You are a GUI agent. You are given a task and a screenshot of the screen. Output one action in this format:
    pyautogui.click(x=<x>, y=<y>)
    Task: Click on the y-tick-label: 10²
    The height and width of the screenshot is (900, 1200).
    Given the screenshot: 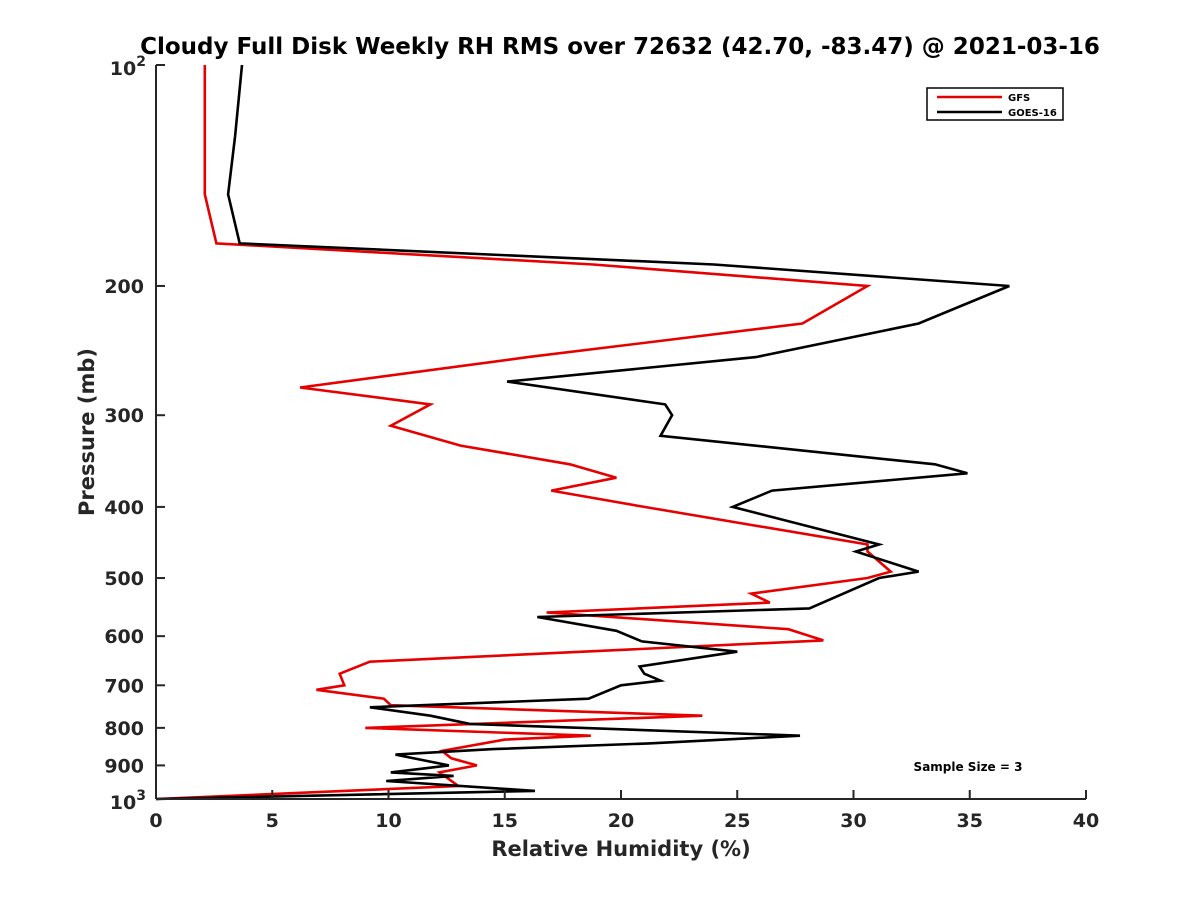 What is the action you would take?
    pyautogui.click(x=128, y=67)
    